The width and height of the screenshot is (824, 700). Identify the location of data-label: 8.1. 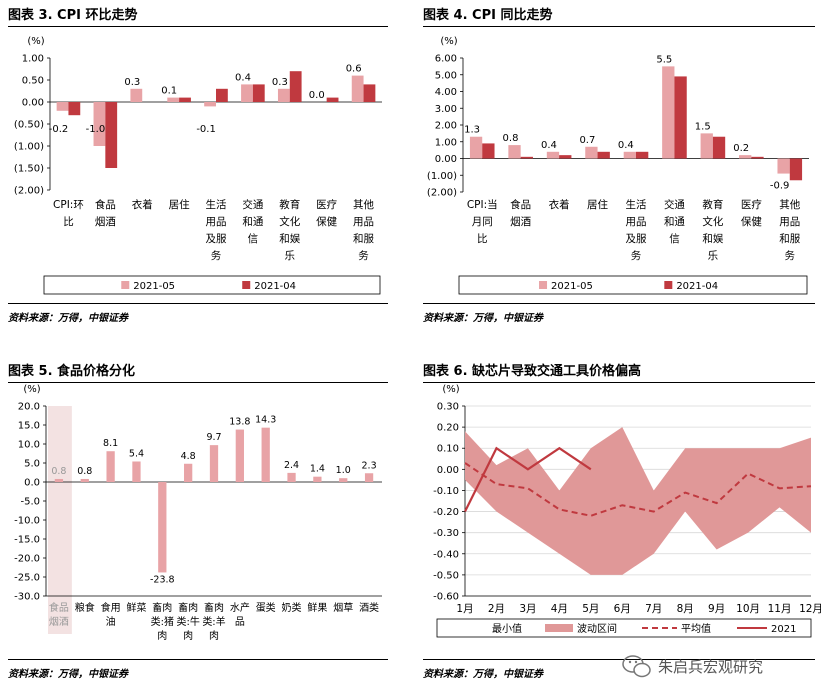
(110, 443).